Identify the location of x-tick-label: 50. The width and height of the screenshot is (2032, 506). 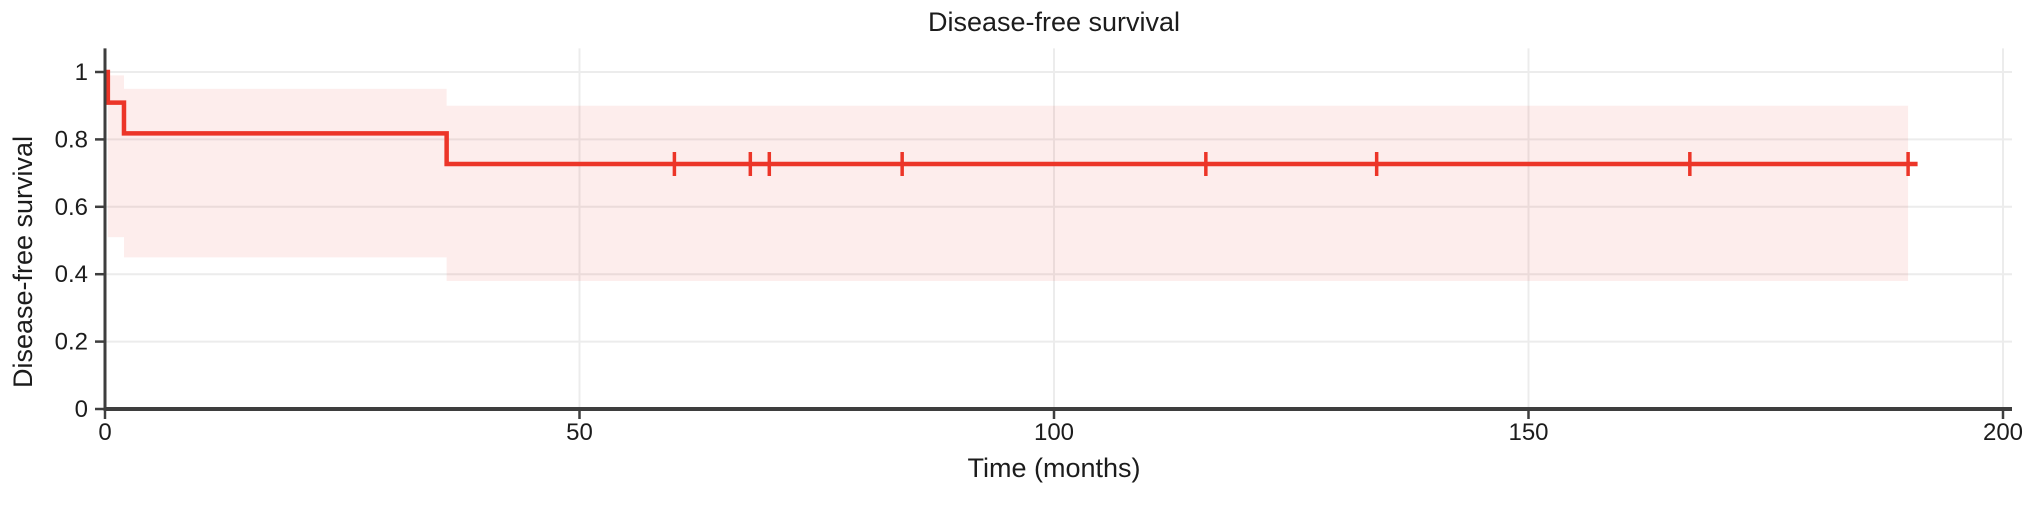
(579, 432).